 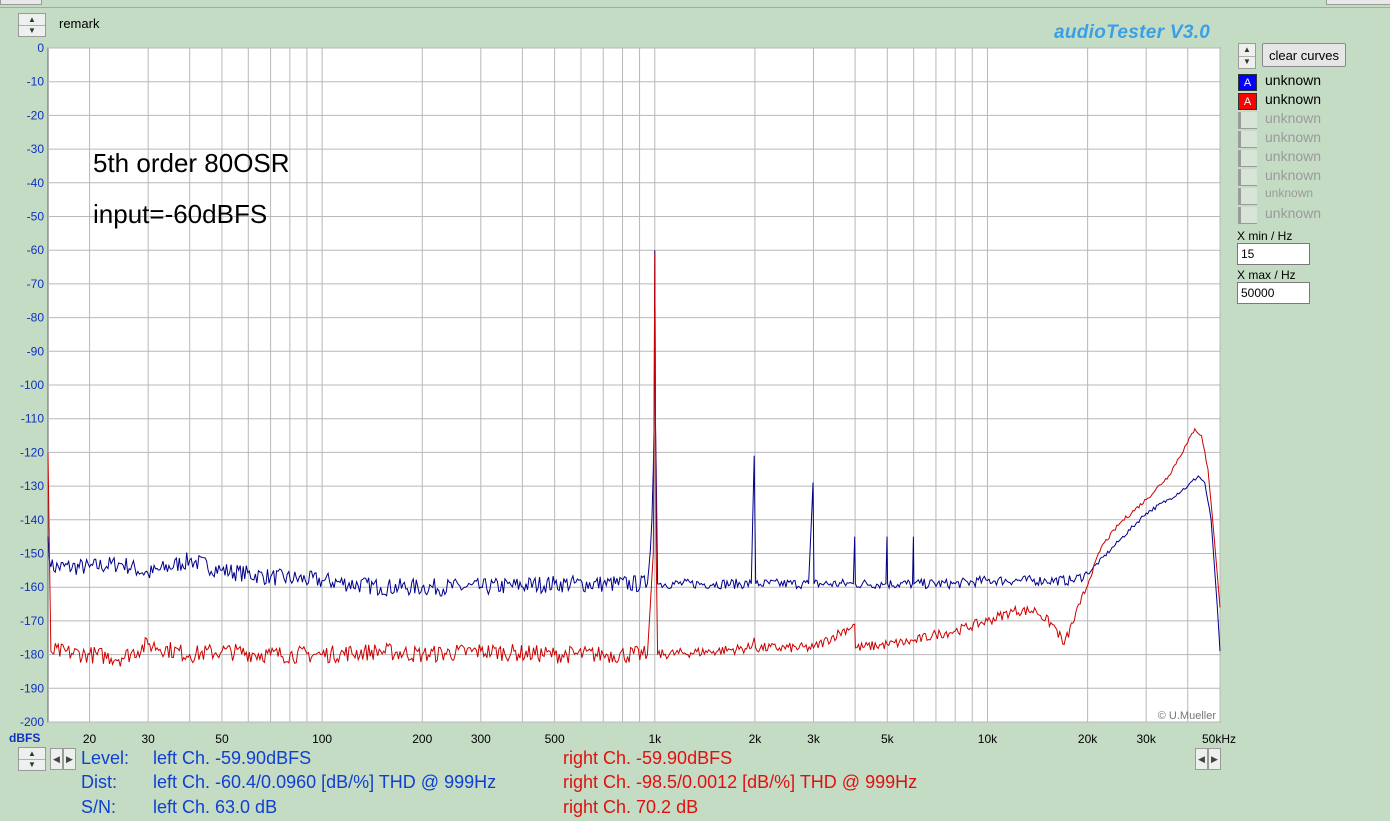 What do you see at coordinates (648, 758) in the screenshot?
I see `right-level: right Ch. -59.90dBFS` at bounding box center [648, 758].